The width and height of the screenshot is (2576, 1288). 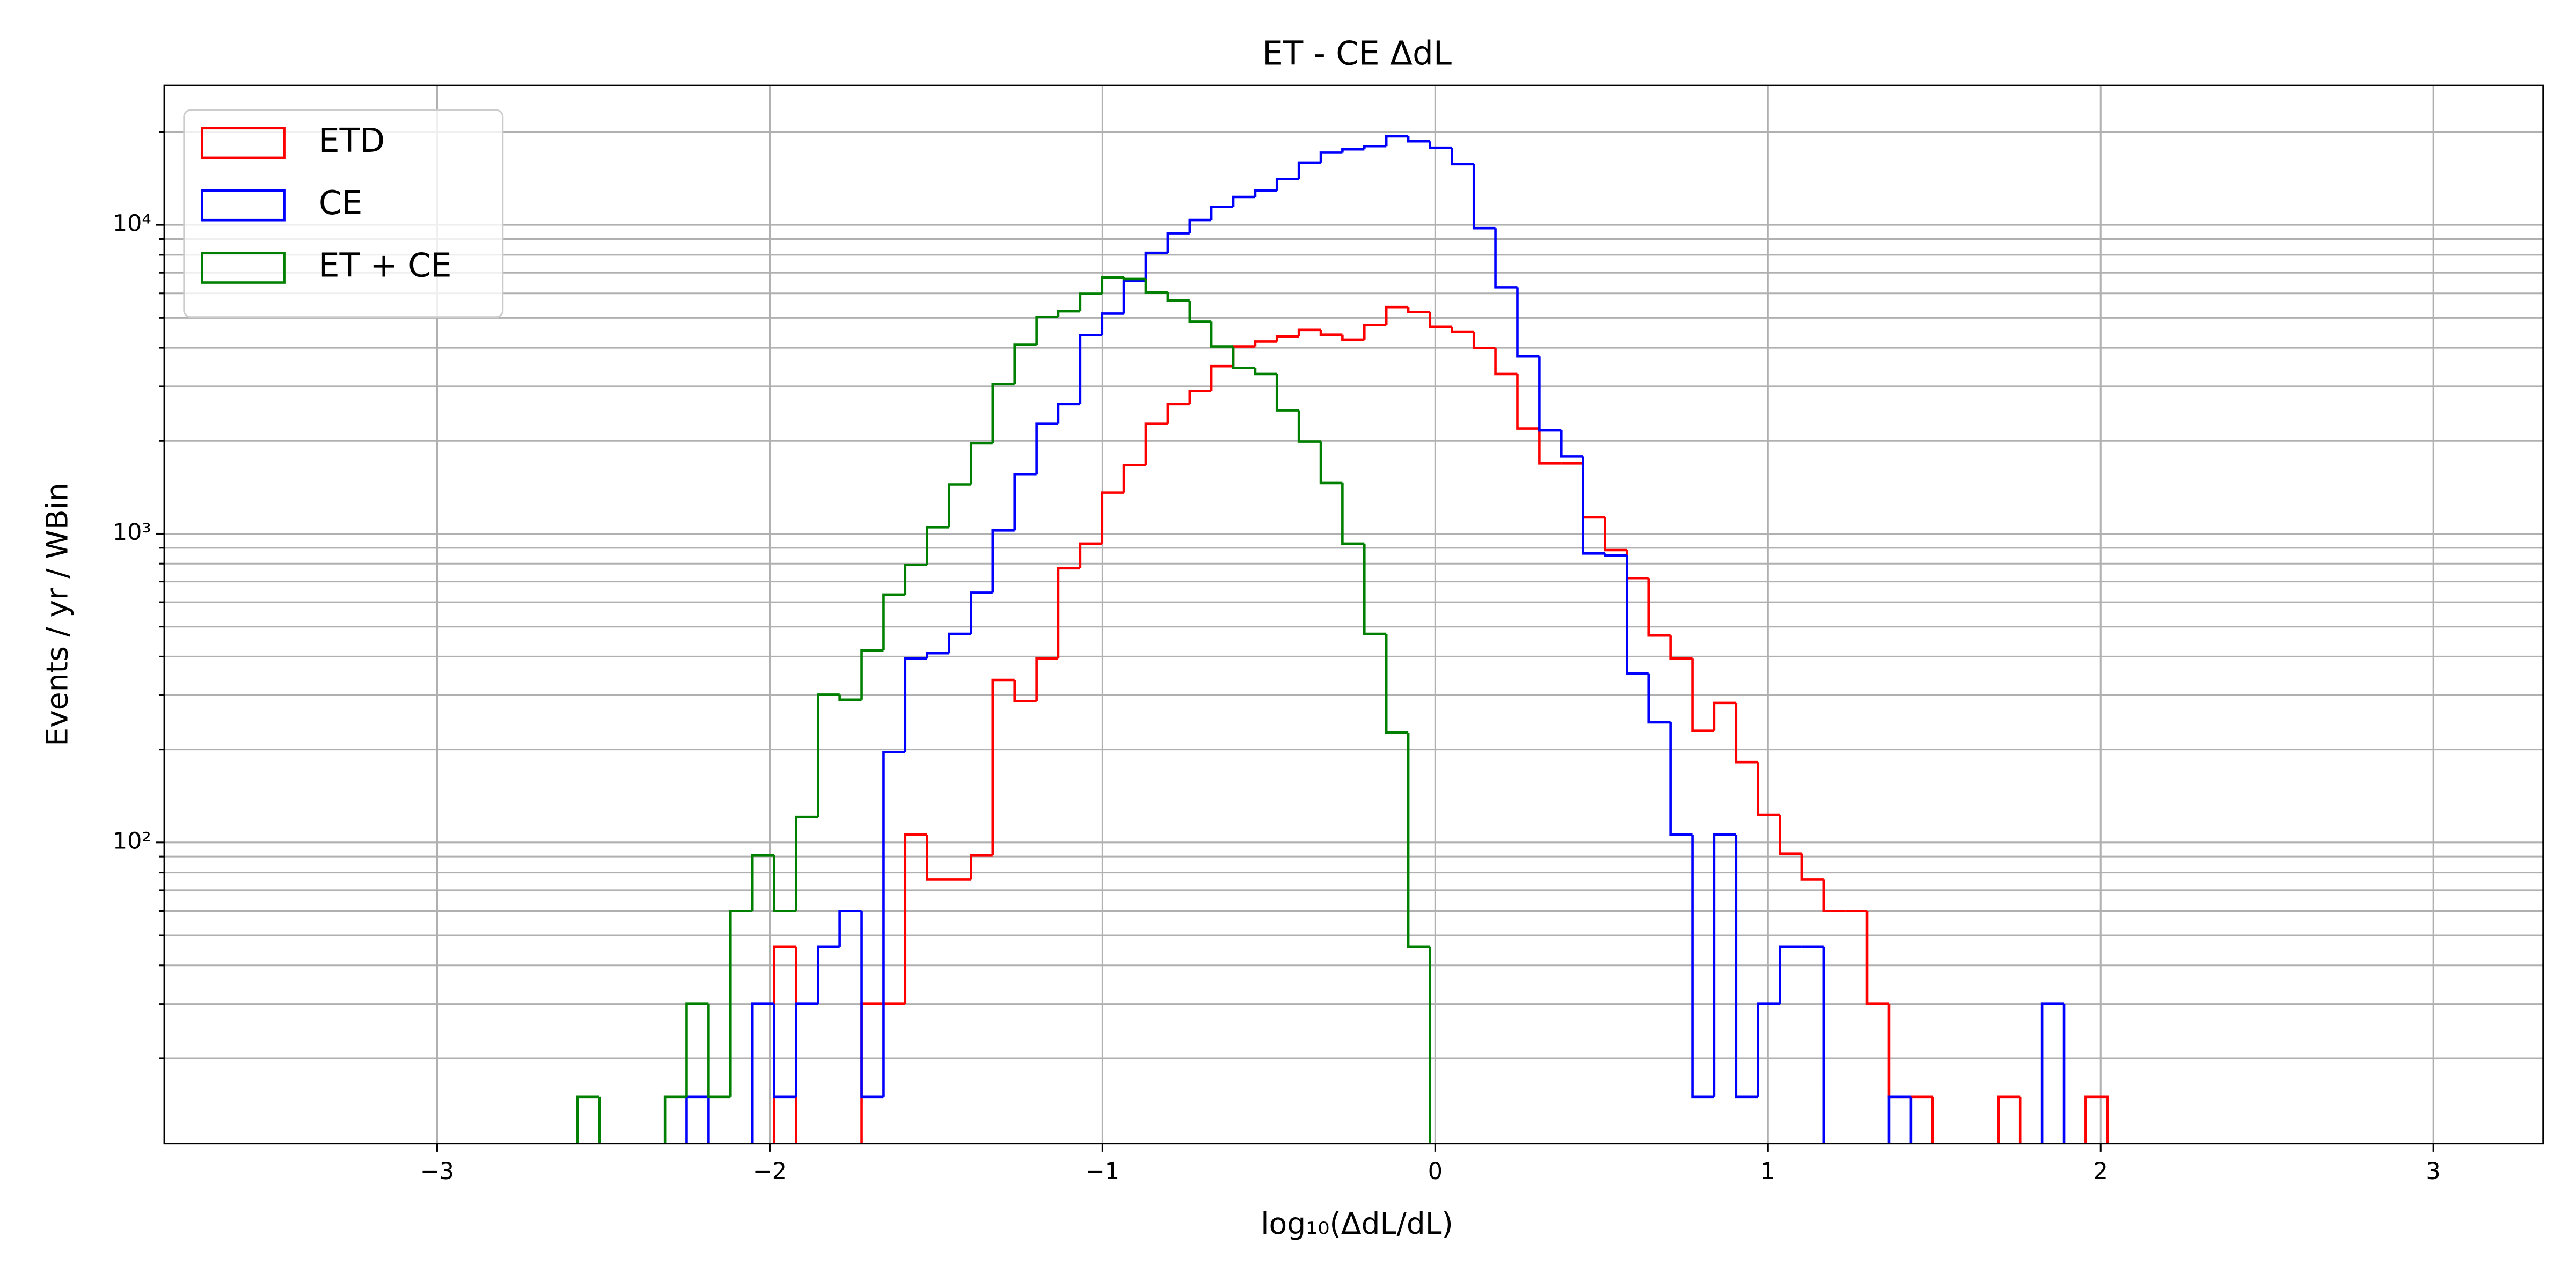 I want to click on y-axis-label: Events / yr / WBin, so click(x=57, y=614).